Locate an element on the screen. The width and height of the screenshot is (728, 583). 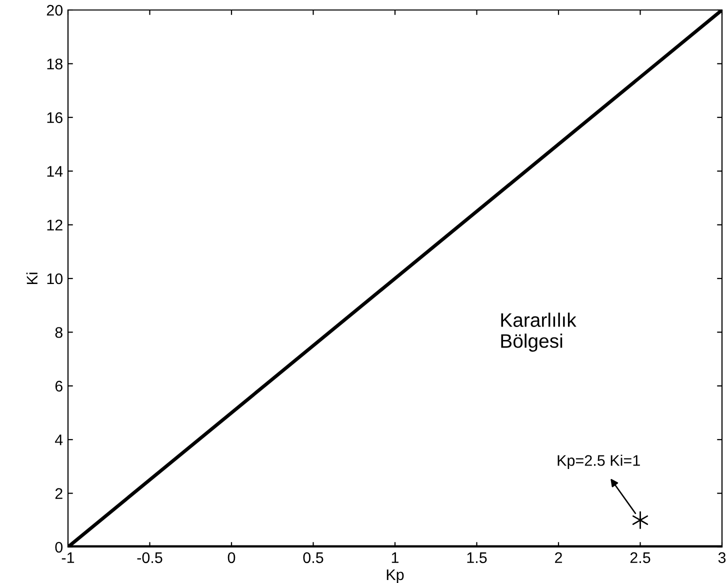
x-tick-label: -1 is located at coordinates (68, 557).